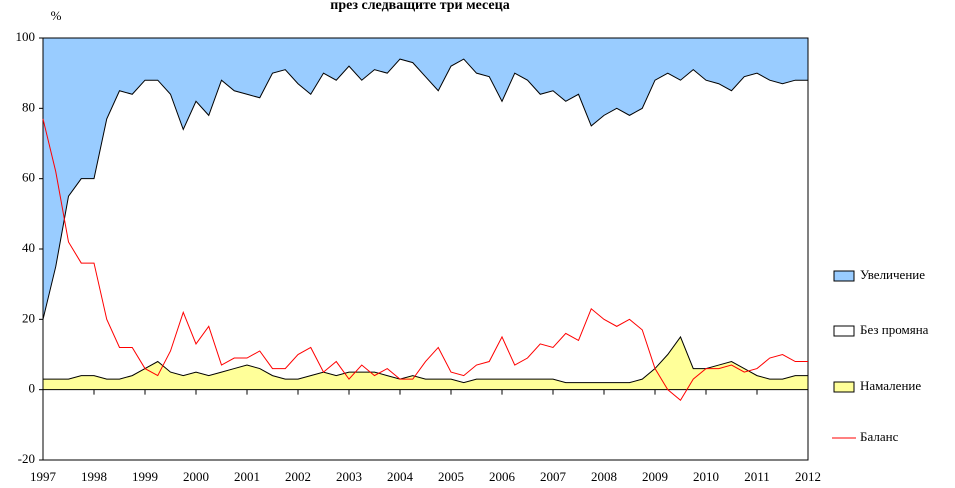 This screenshot has height=488, width=955. Describe the element at coordinates (26, 458) in the screenshot. I see `y-tick-label: -20` at that location.